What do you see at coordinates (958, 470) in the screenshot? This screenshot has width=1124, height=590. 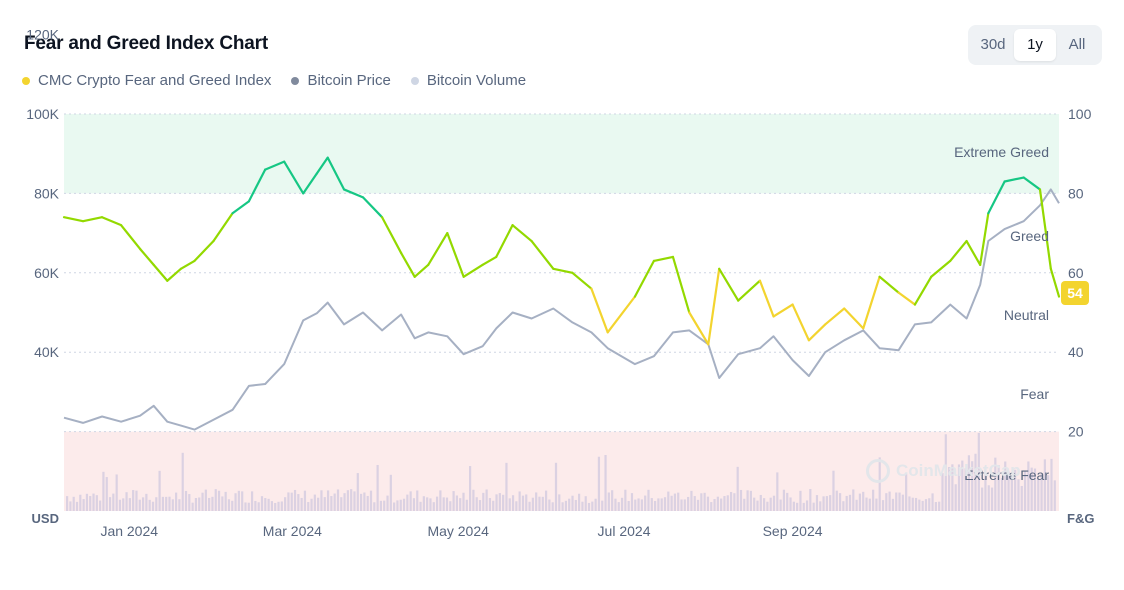 I see `watermark-text: CoinMarketCap` at bounding box center [958, 470].